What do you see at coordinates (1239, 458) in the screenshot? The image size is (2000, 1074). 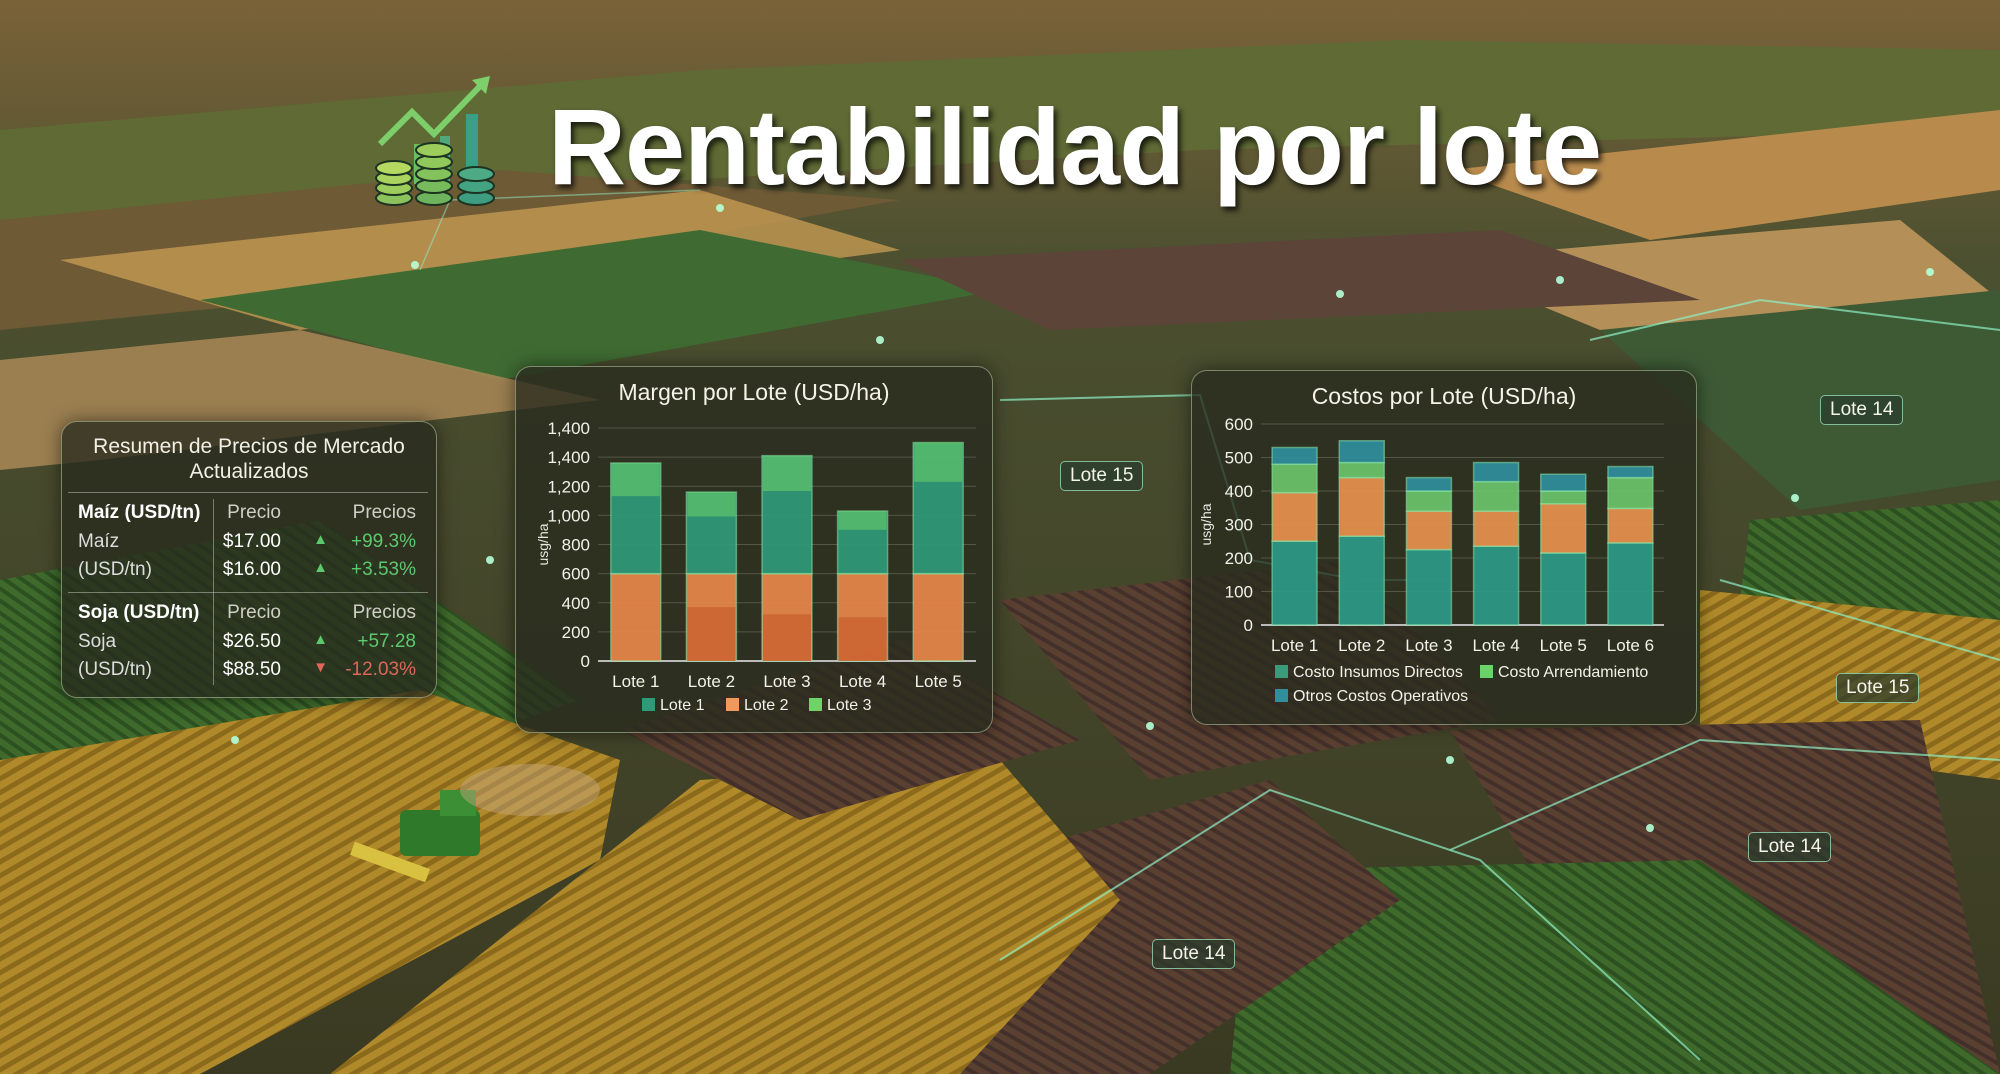 I see `y-tick-label: 500` at bounding box center [1239, 458].